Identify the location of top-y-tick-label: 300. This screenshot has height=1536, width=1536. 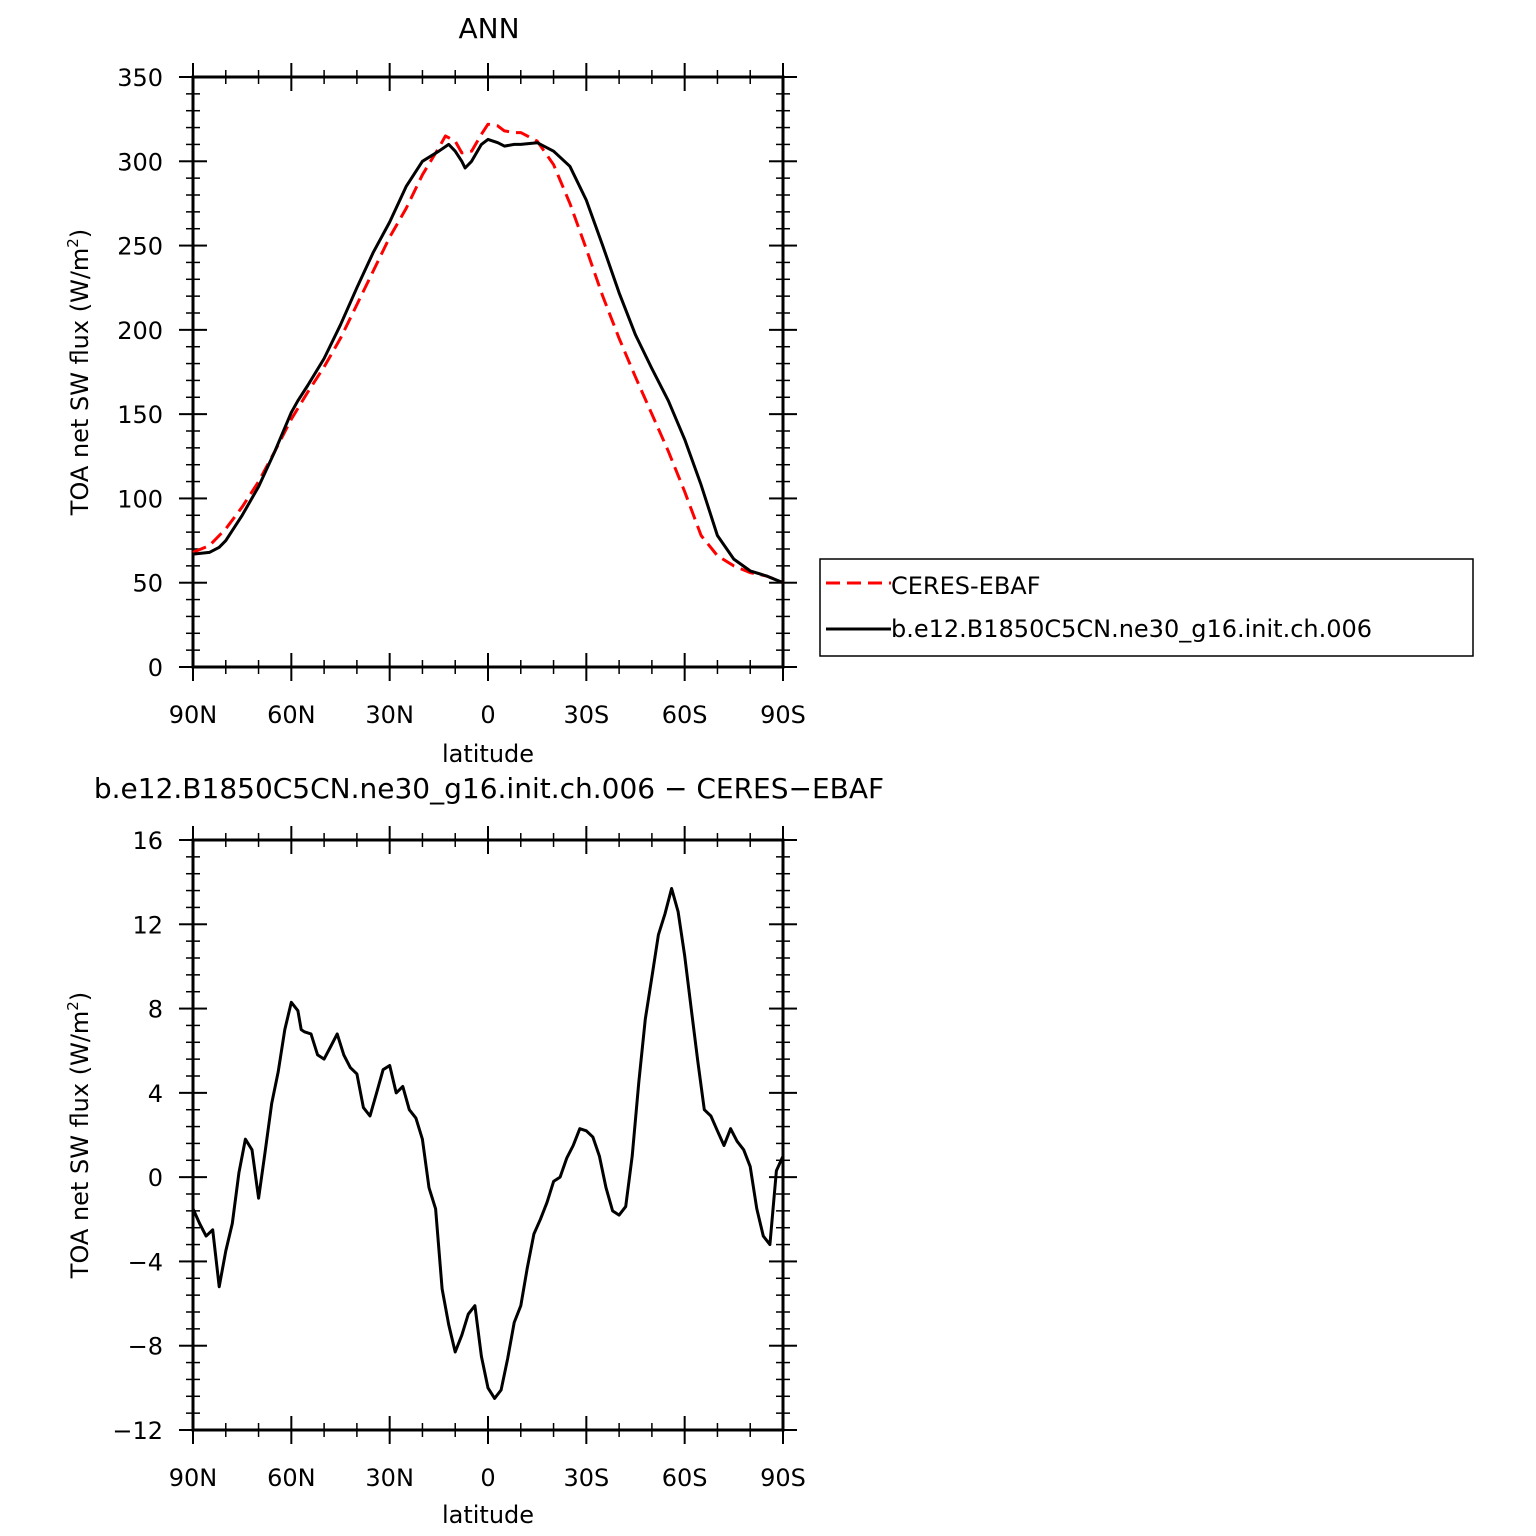
(140, 162).